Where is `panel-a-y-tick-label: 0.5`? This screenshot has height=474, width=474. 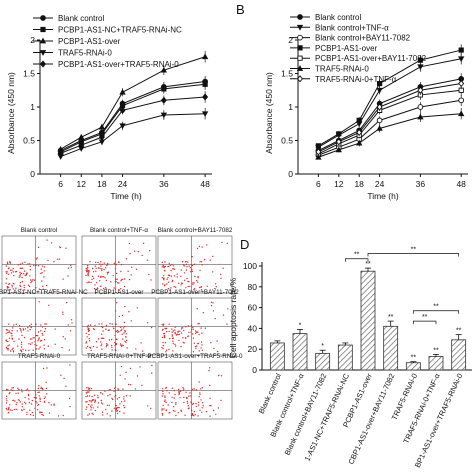
panel-a-y-tick-label: 0.5 is located at coordinates (29, 141).